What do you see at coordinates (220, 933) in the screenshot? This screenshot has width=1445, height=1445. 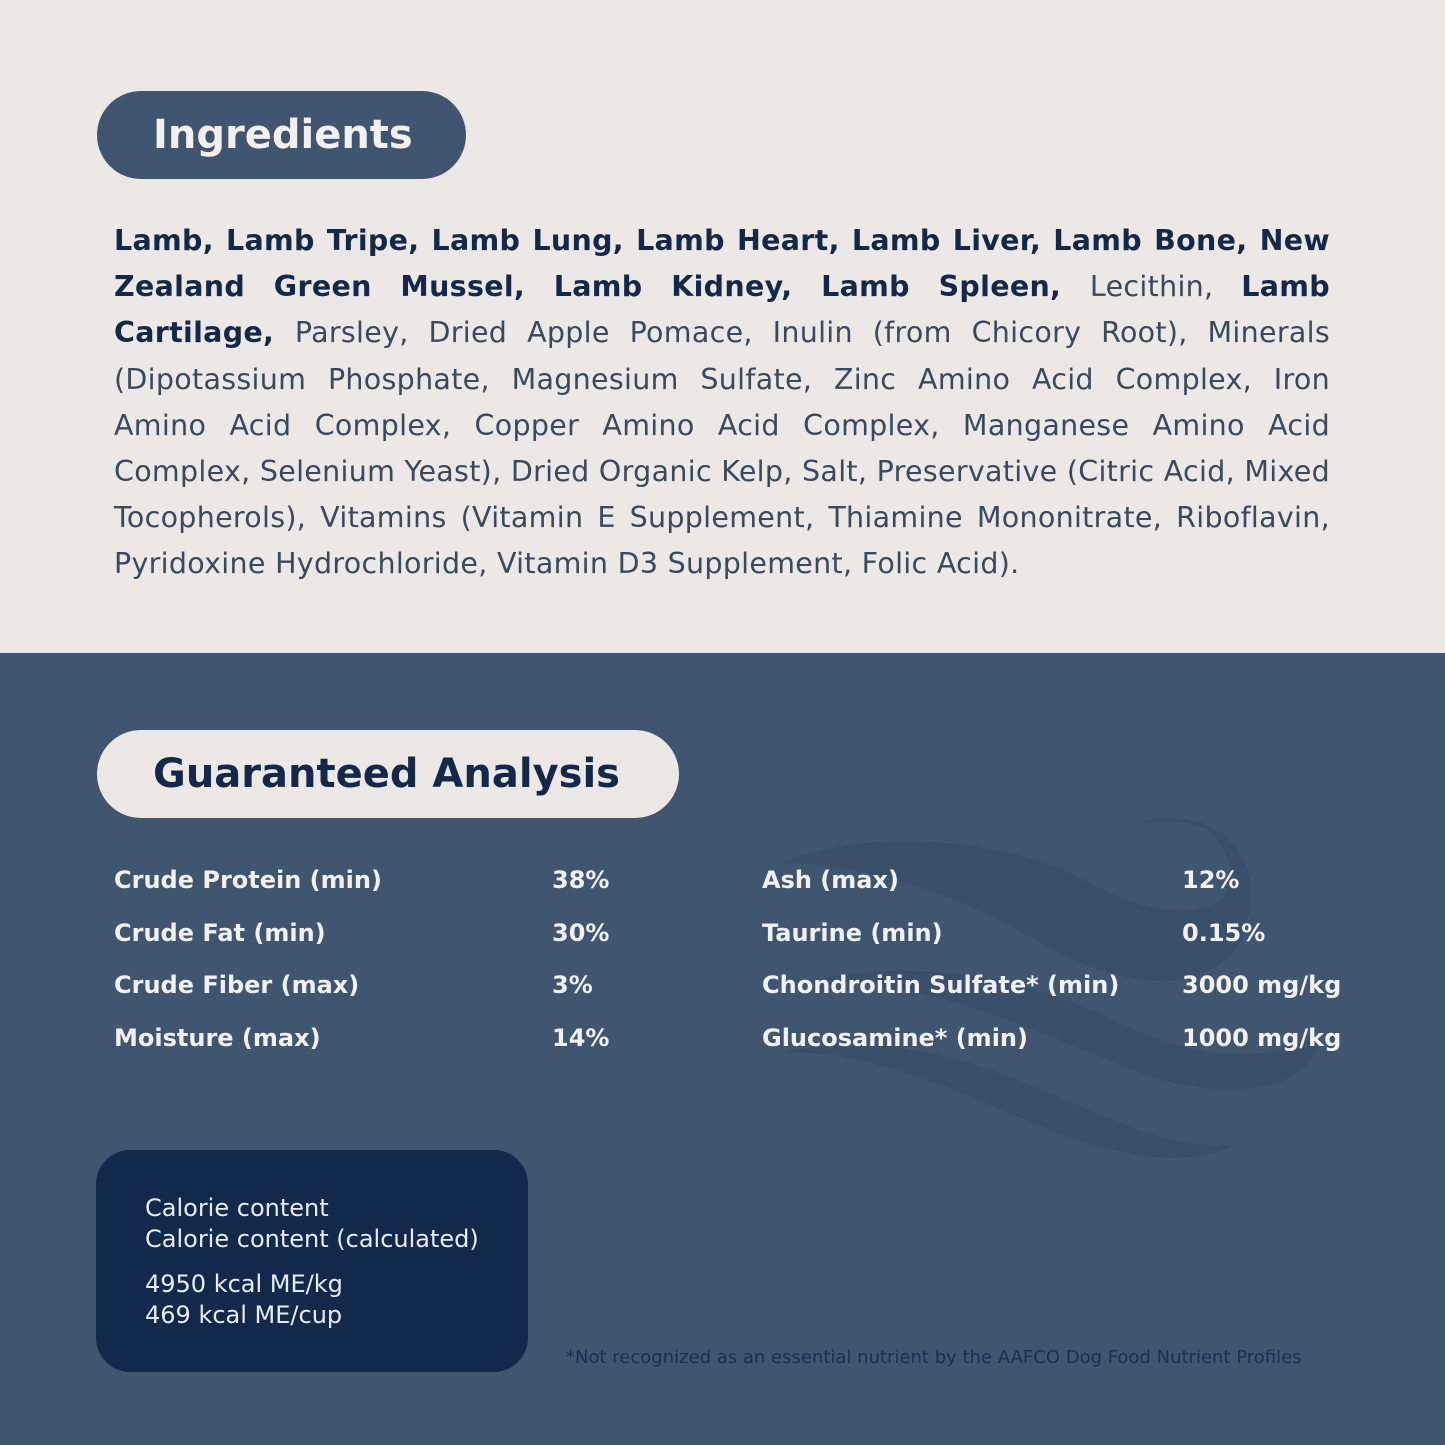 I see `analysis-label: Crude Fat (min)` at bounding box center [220, 933].